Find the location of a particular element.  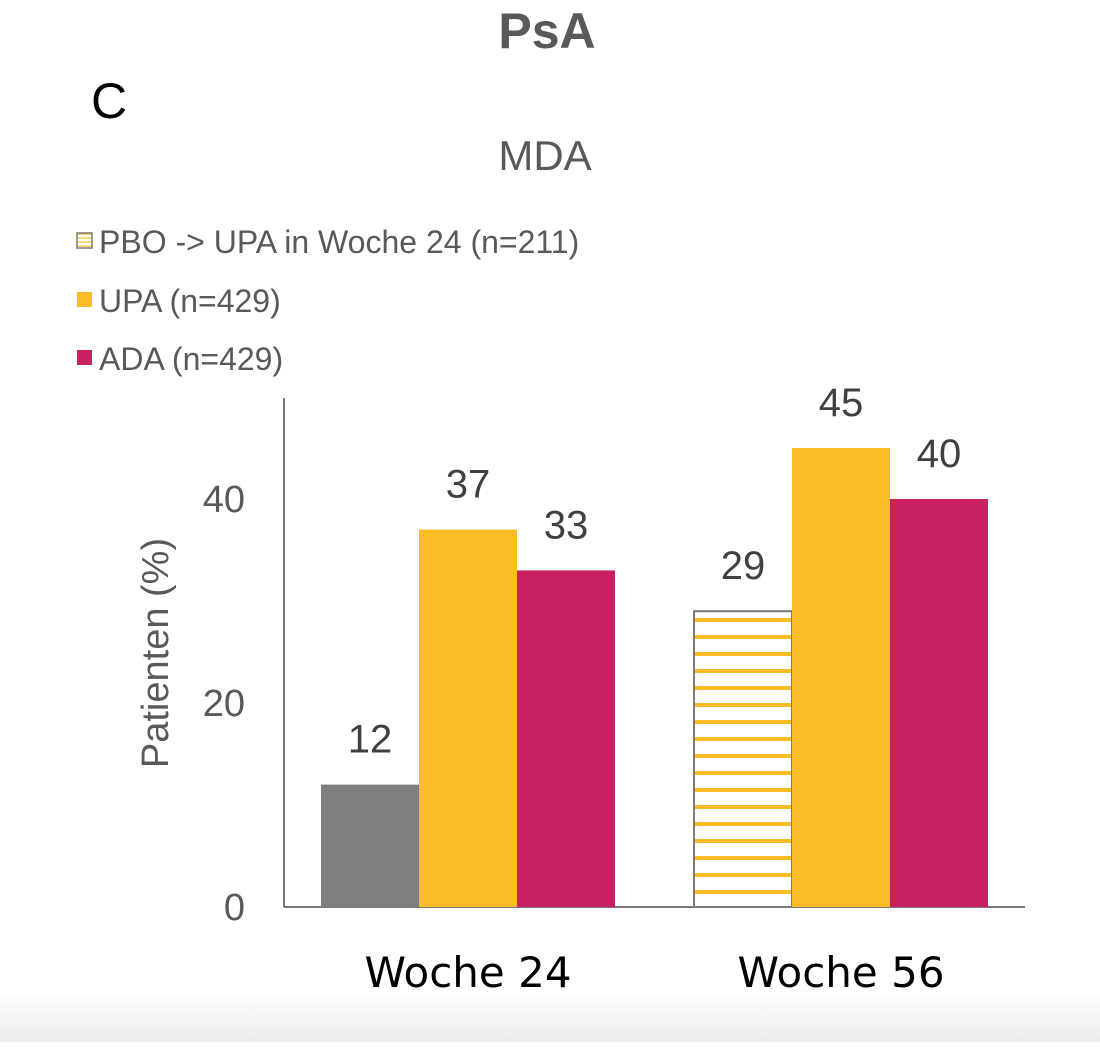

x-tick-label: Woche 24 is located at coordinates (467, 972).